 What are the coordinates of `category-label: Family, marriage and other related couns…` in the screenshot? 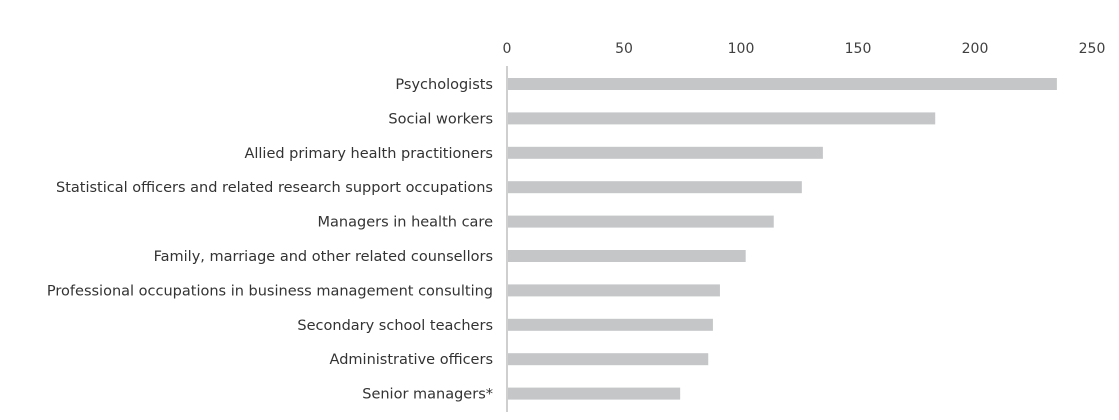 It's located at (323, 257).